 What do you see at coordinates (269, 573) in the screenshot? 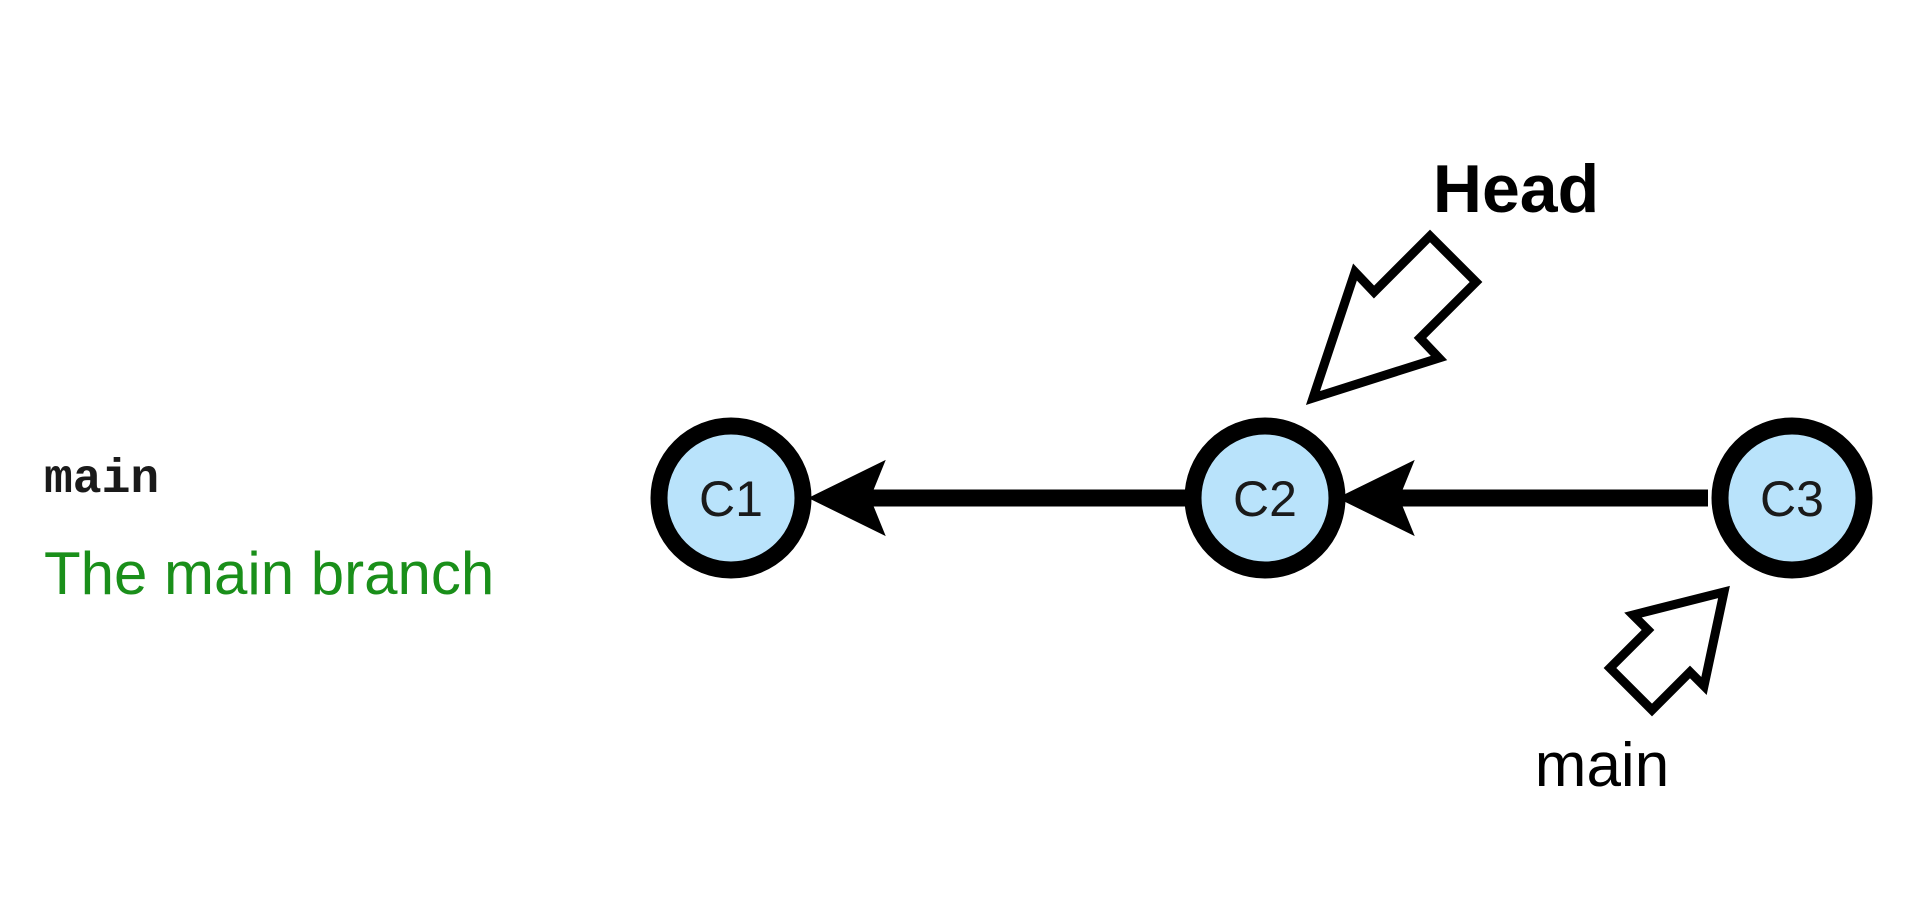
I see `legend-description: The main branch` at bounding box center [269, 573].